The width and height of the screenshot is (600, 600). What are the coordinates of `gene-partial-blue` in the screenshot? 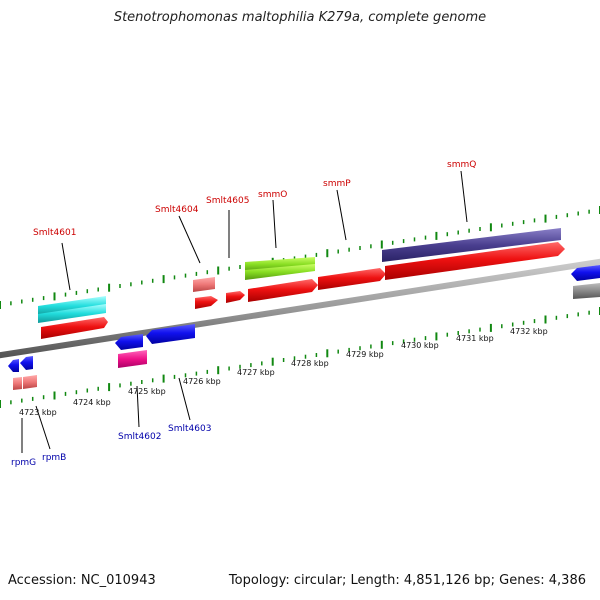 It's located at (585, 273).